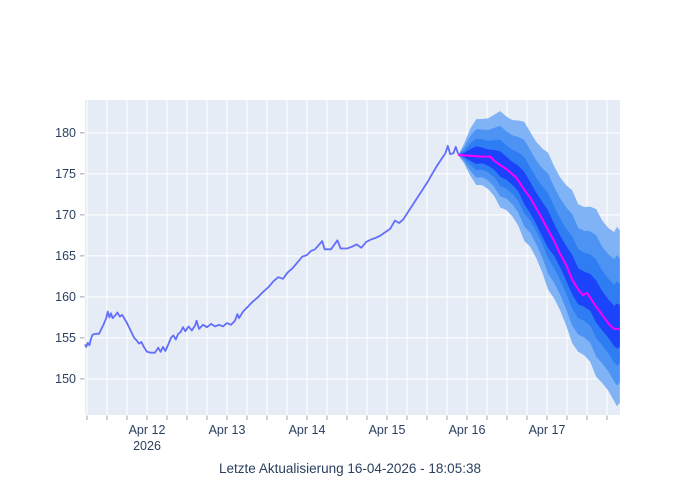 The width and height of the screenshot is (700, 500). I want to click on y-tick-label: 160, so click(65, 297).